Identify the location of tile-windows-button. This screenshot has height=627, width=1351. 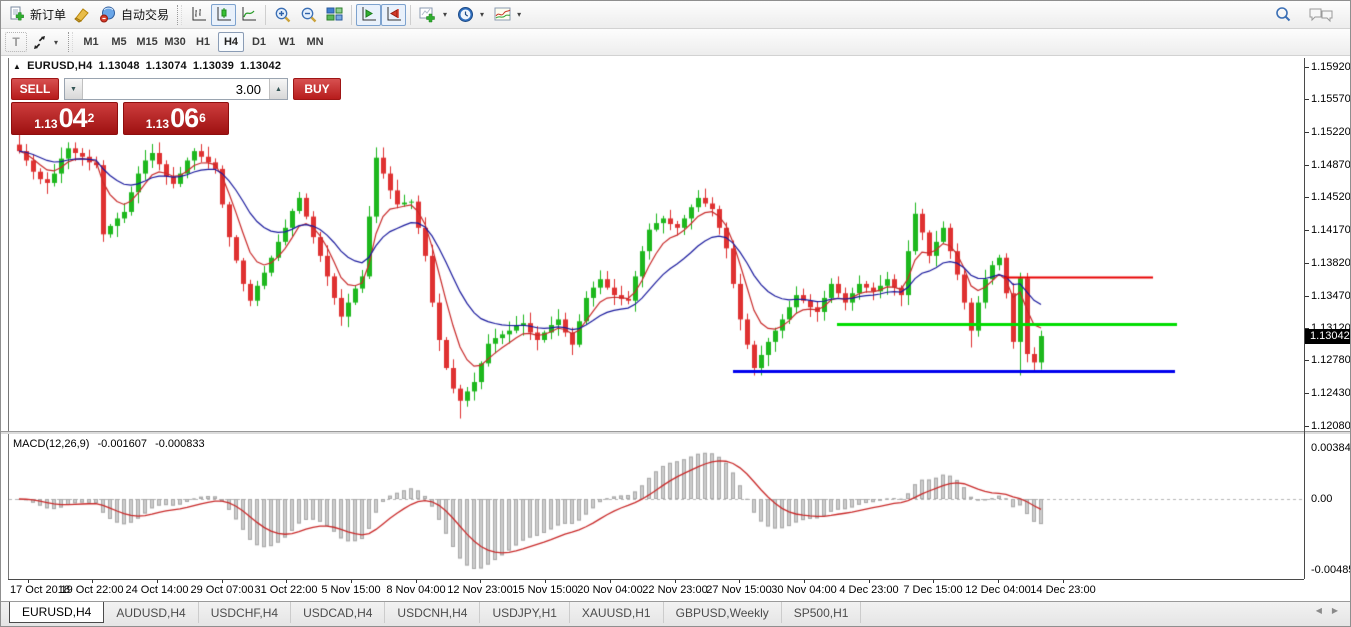
(334, 15).